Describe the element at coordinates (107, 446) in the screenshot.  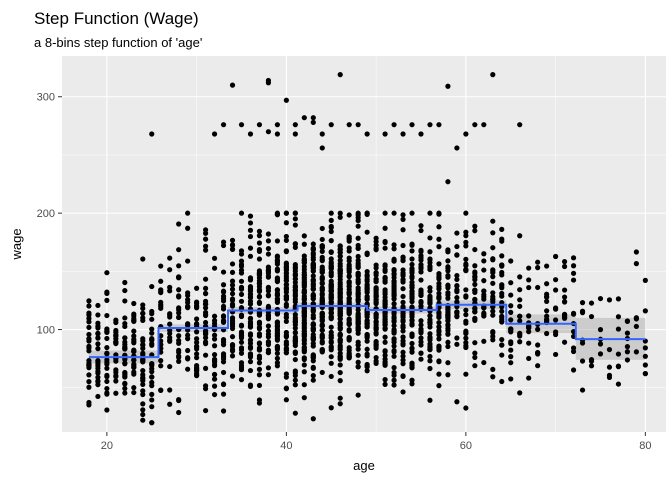
I see `x-tick-label: 20` at that location.